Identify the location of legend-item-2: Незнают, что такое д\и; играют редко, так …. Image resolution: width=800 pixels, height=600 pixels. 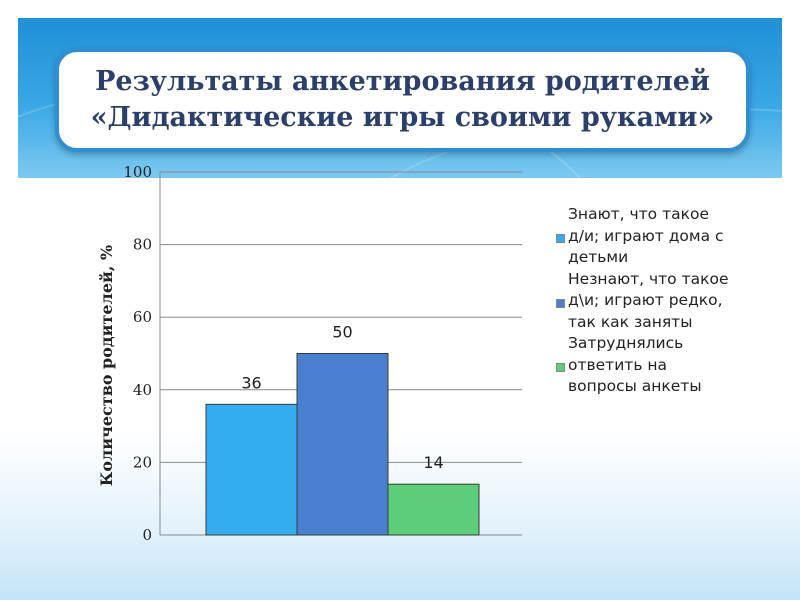
(655, 301).